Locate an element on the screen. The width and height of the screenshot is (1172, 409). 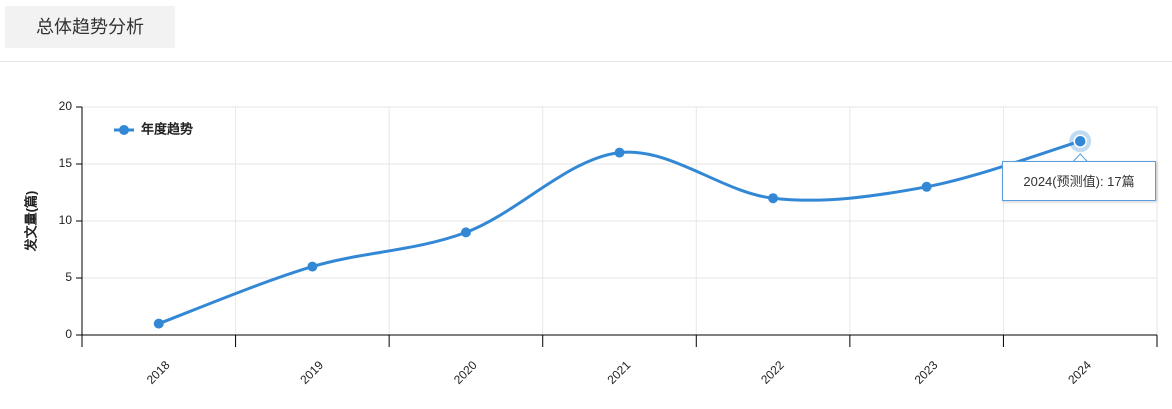
x-tick-label: 2018 is located at coordinates (158, 372).